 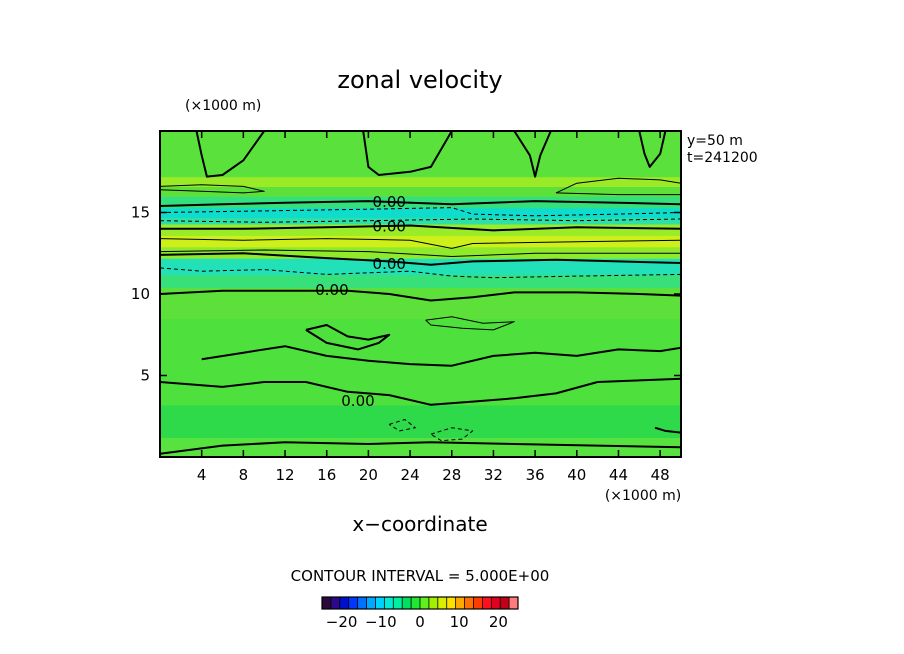 I want to click on x-tick-label: 48, so click(x=660, y=475).